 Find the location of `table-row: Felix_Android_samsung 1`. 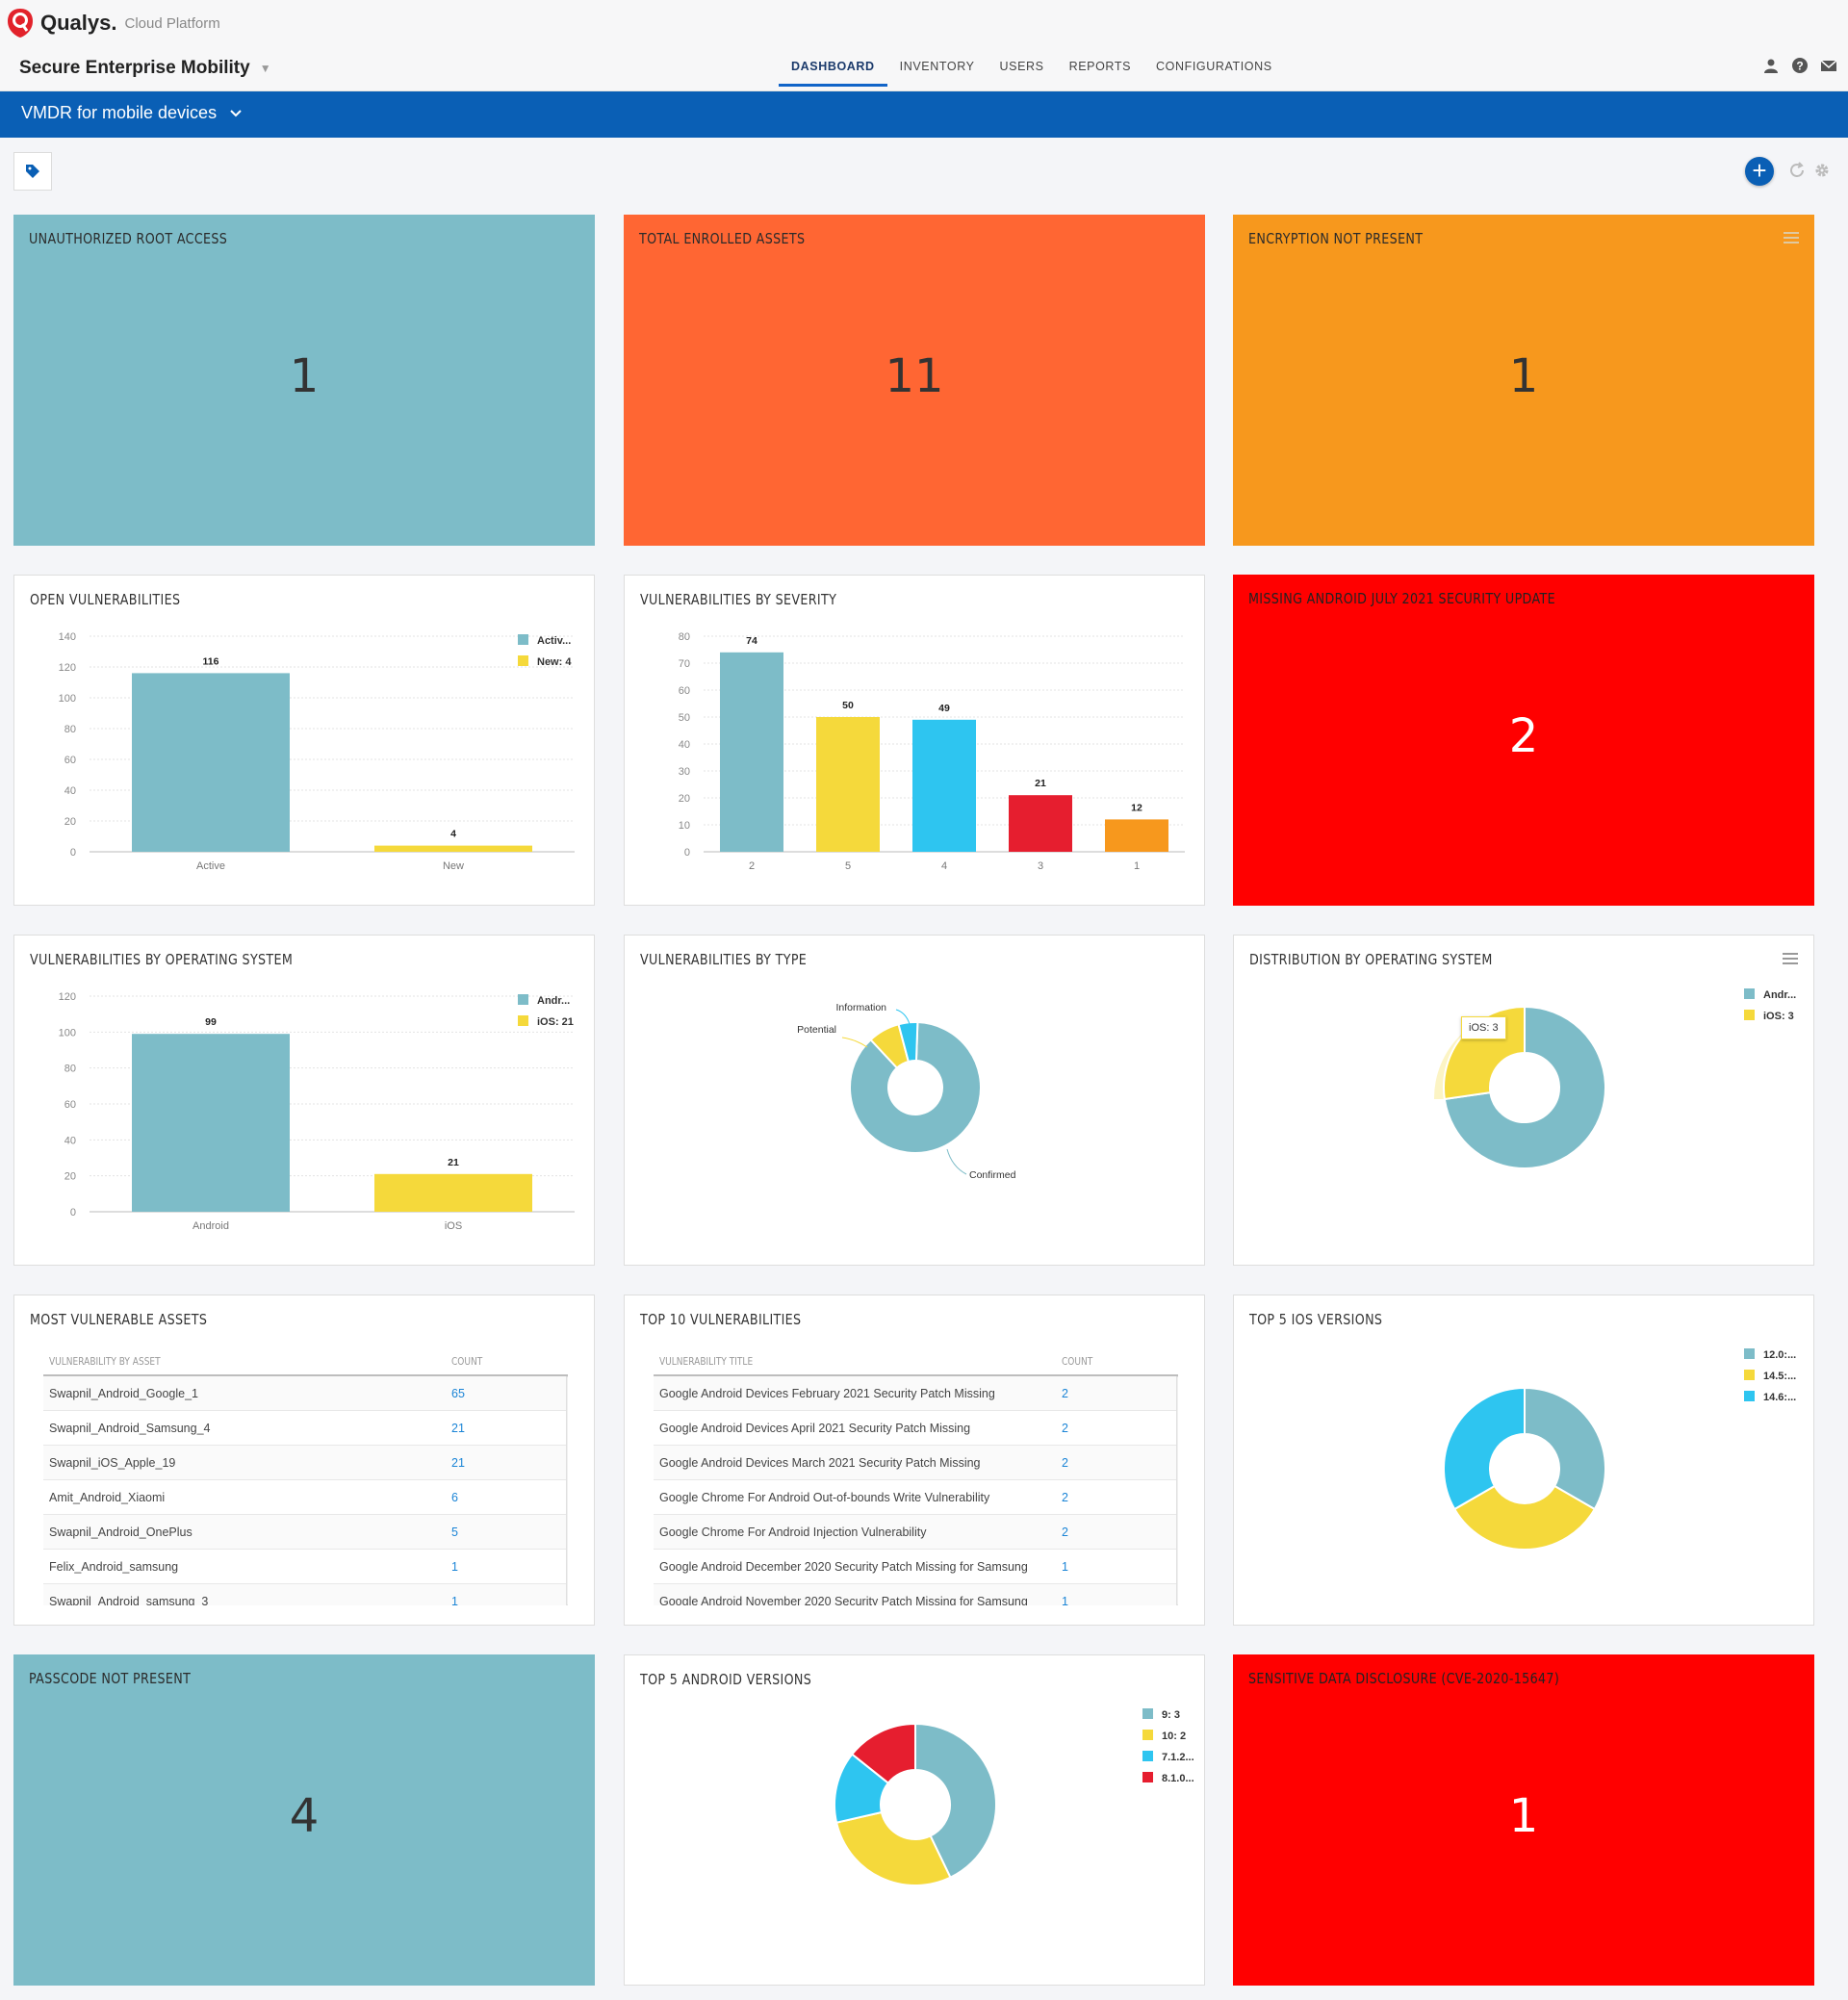

table-row: Felix_Android_samsung 1 is located at coordinates (305, 1567).